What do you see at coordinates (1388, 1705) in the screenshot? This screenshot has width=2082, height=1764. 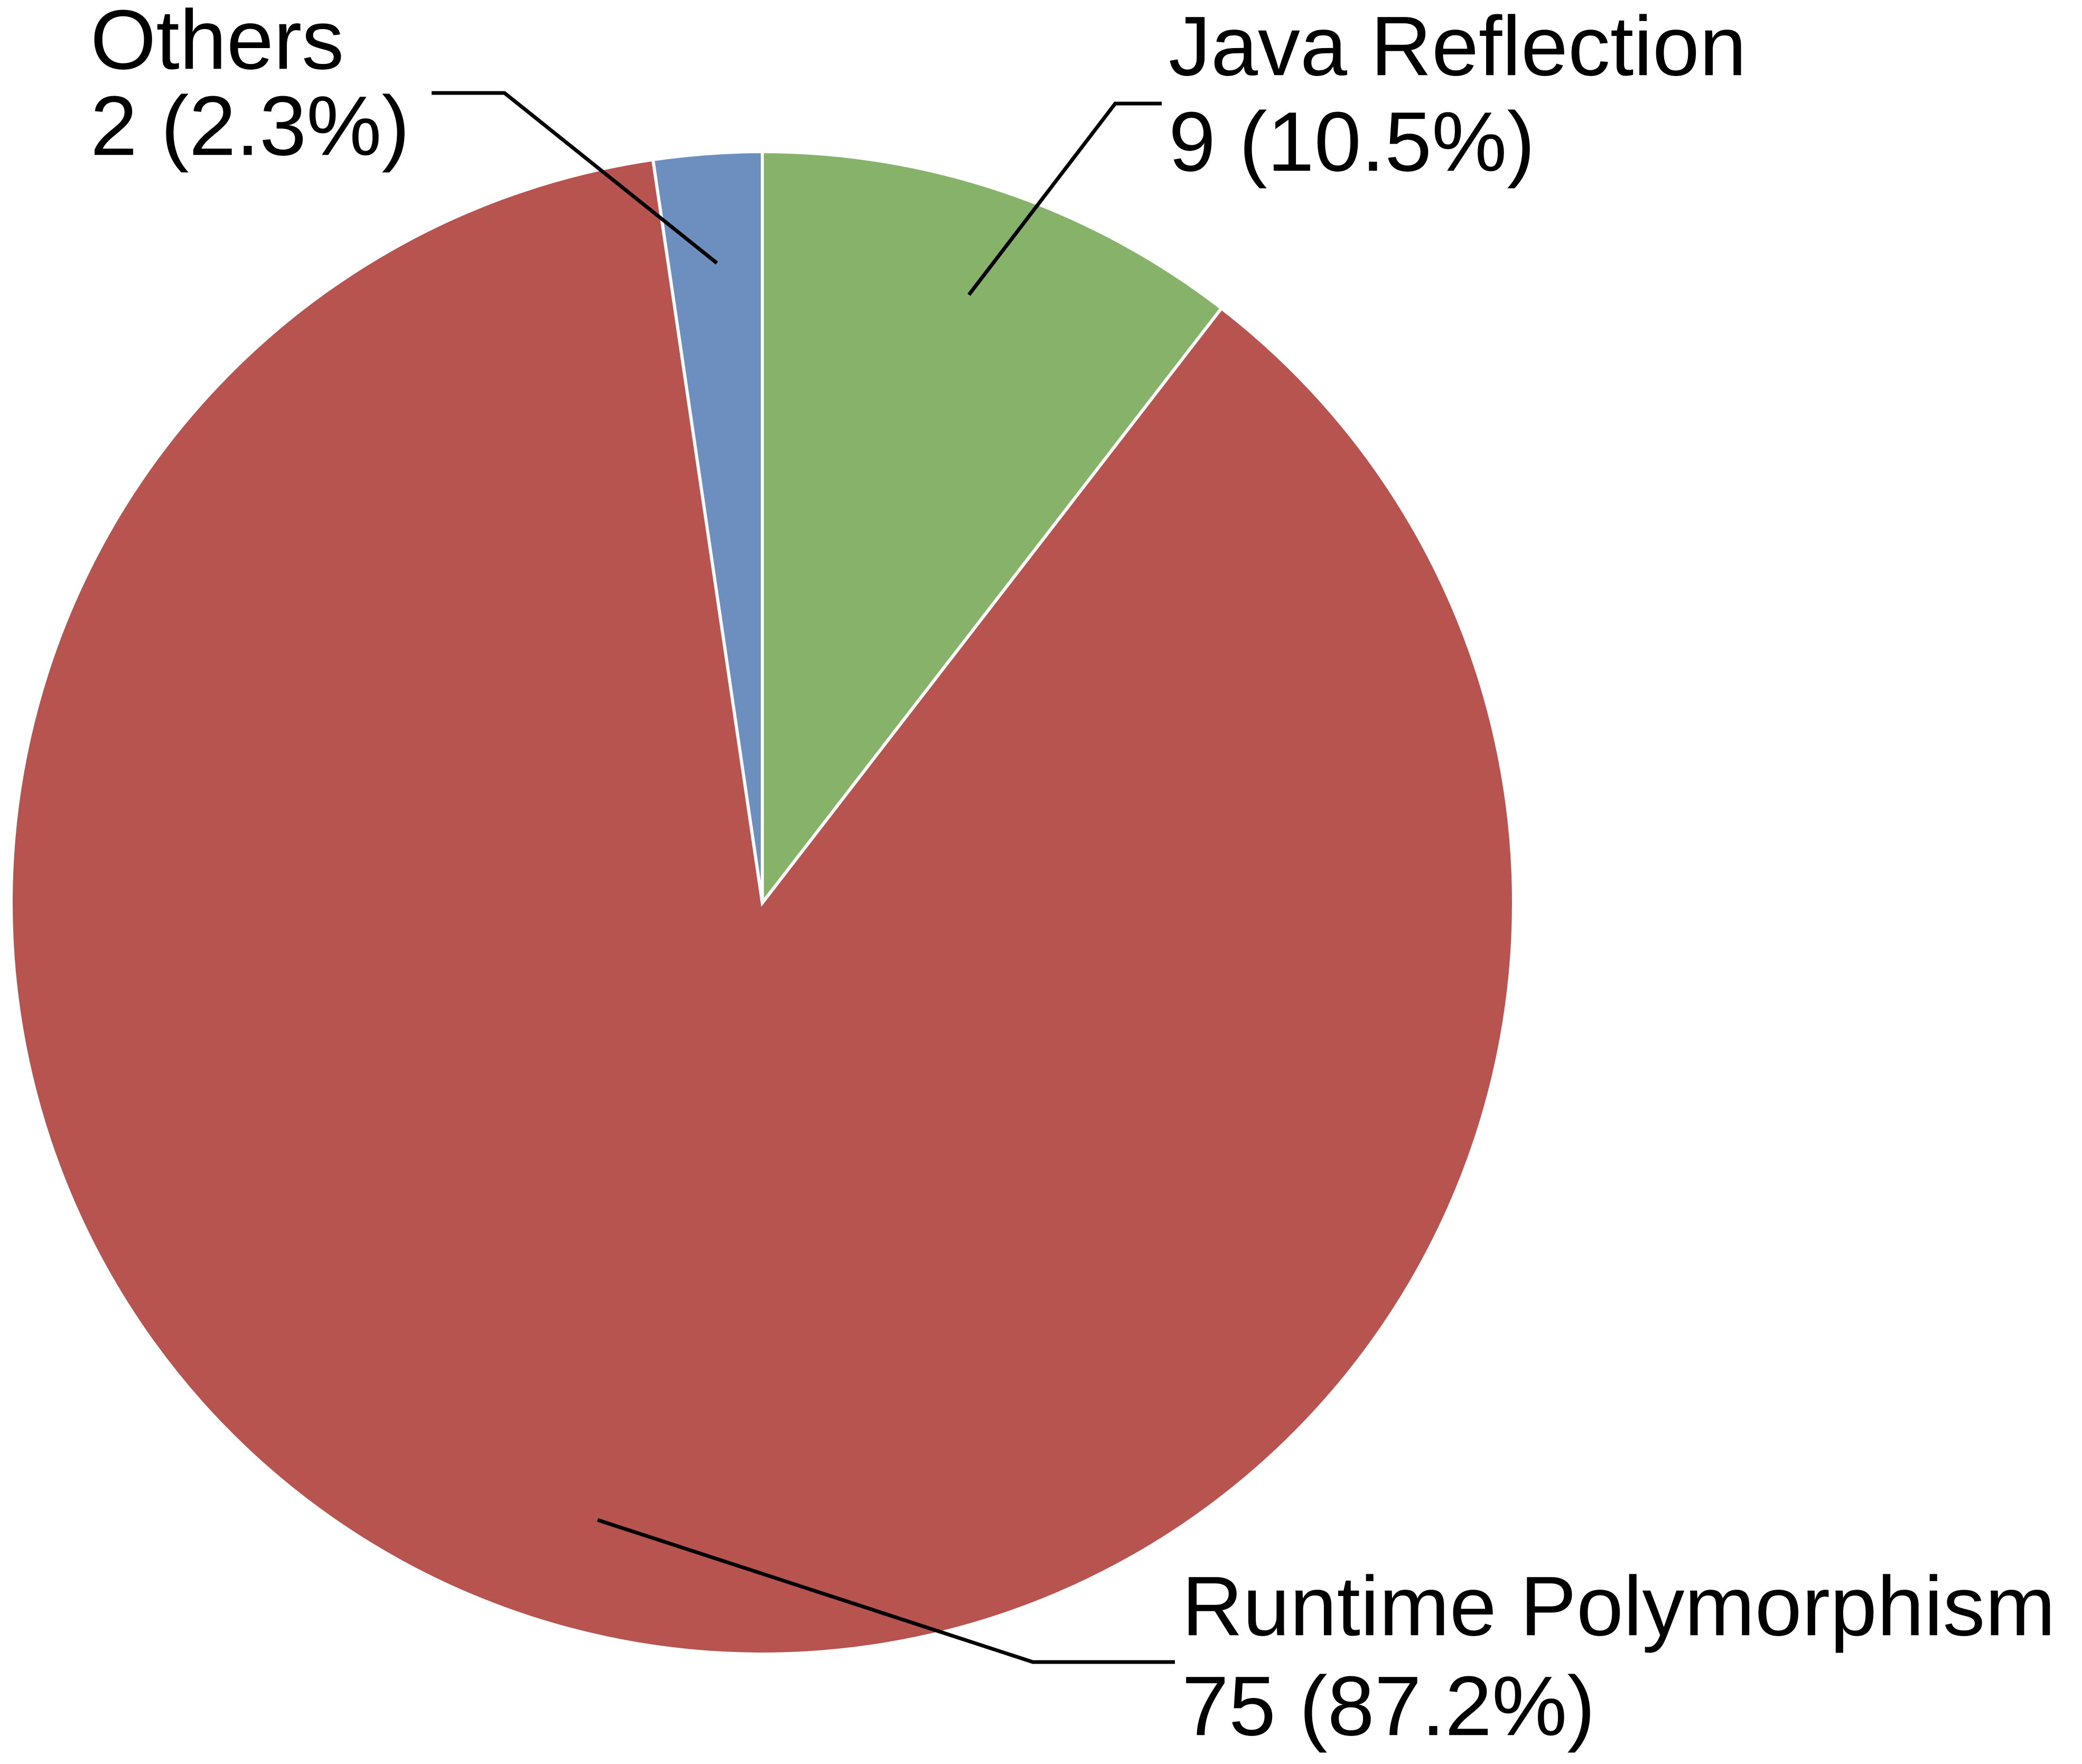 I see `slice-value-label: 75 (87.2%)` at bounding box center [1388, 1705].